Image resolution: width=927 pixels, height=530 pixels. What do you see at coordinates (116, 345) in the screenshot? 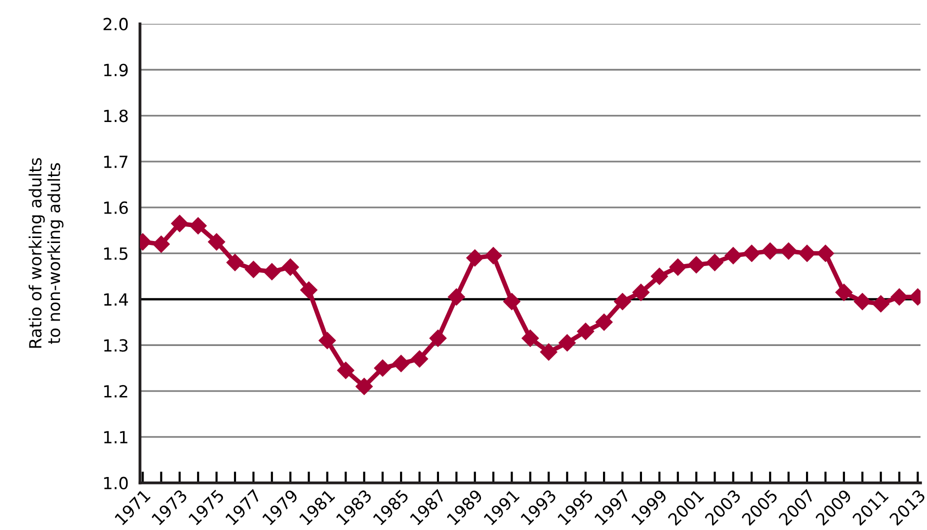
I see `y-tick-label: 1.3` at bounding box center [116, 345].